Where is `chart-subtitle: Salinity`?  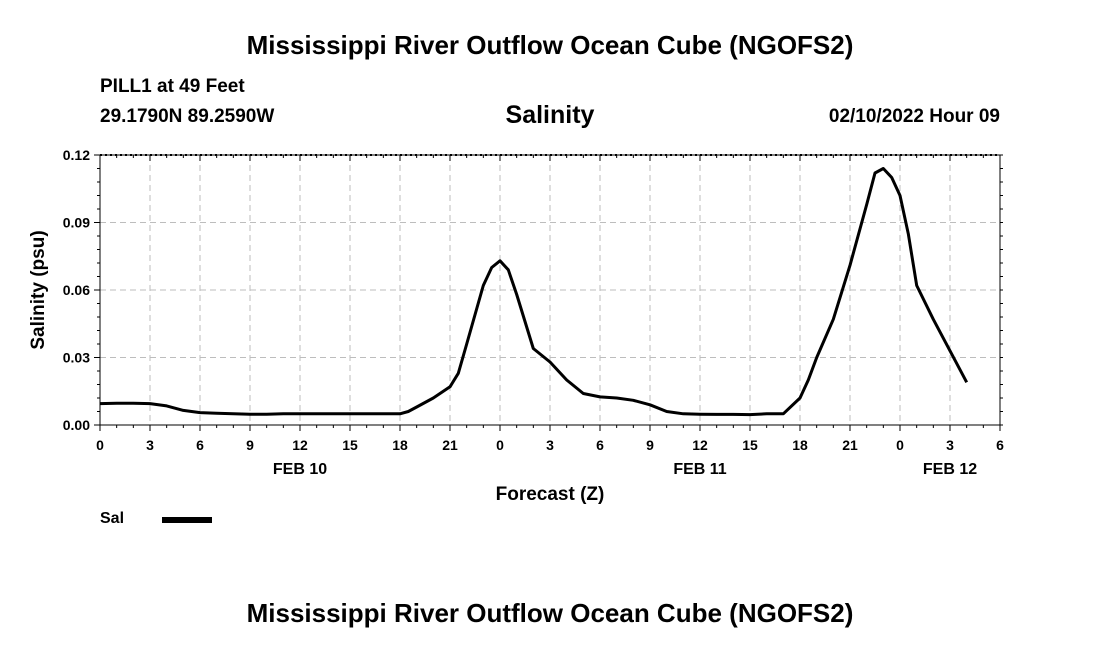
chart-subtitle: Salinity is located at coordinates (550, 115).